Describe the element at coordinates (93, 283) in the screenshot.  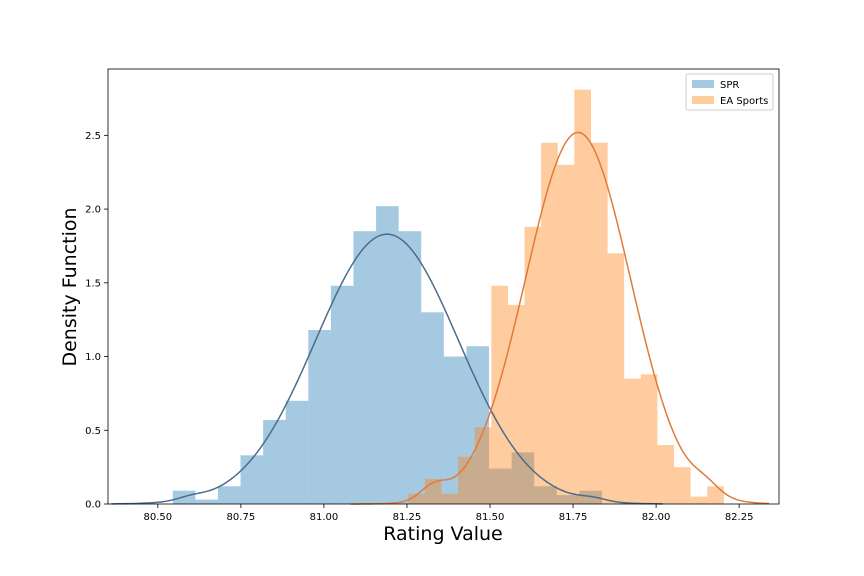
I see `y-tick-label: 1.5` at that location.